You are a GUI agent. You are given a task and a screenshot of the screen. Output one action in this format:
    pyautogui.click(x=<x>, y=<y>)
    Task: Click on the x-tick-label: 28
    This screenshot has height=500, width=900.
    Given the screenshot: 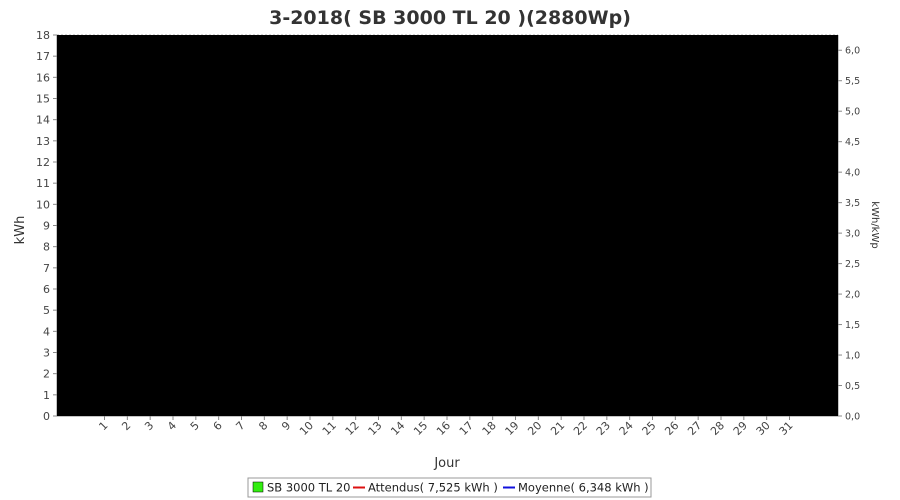 What is the action you would take?
    pyautogui.click(x=717, y=428)
    